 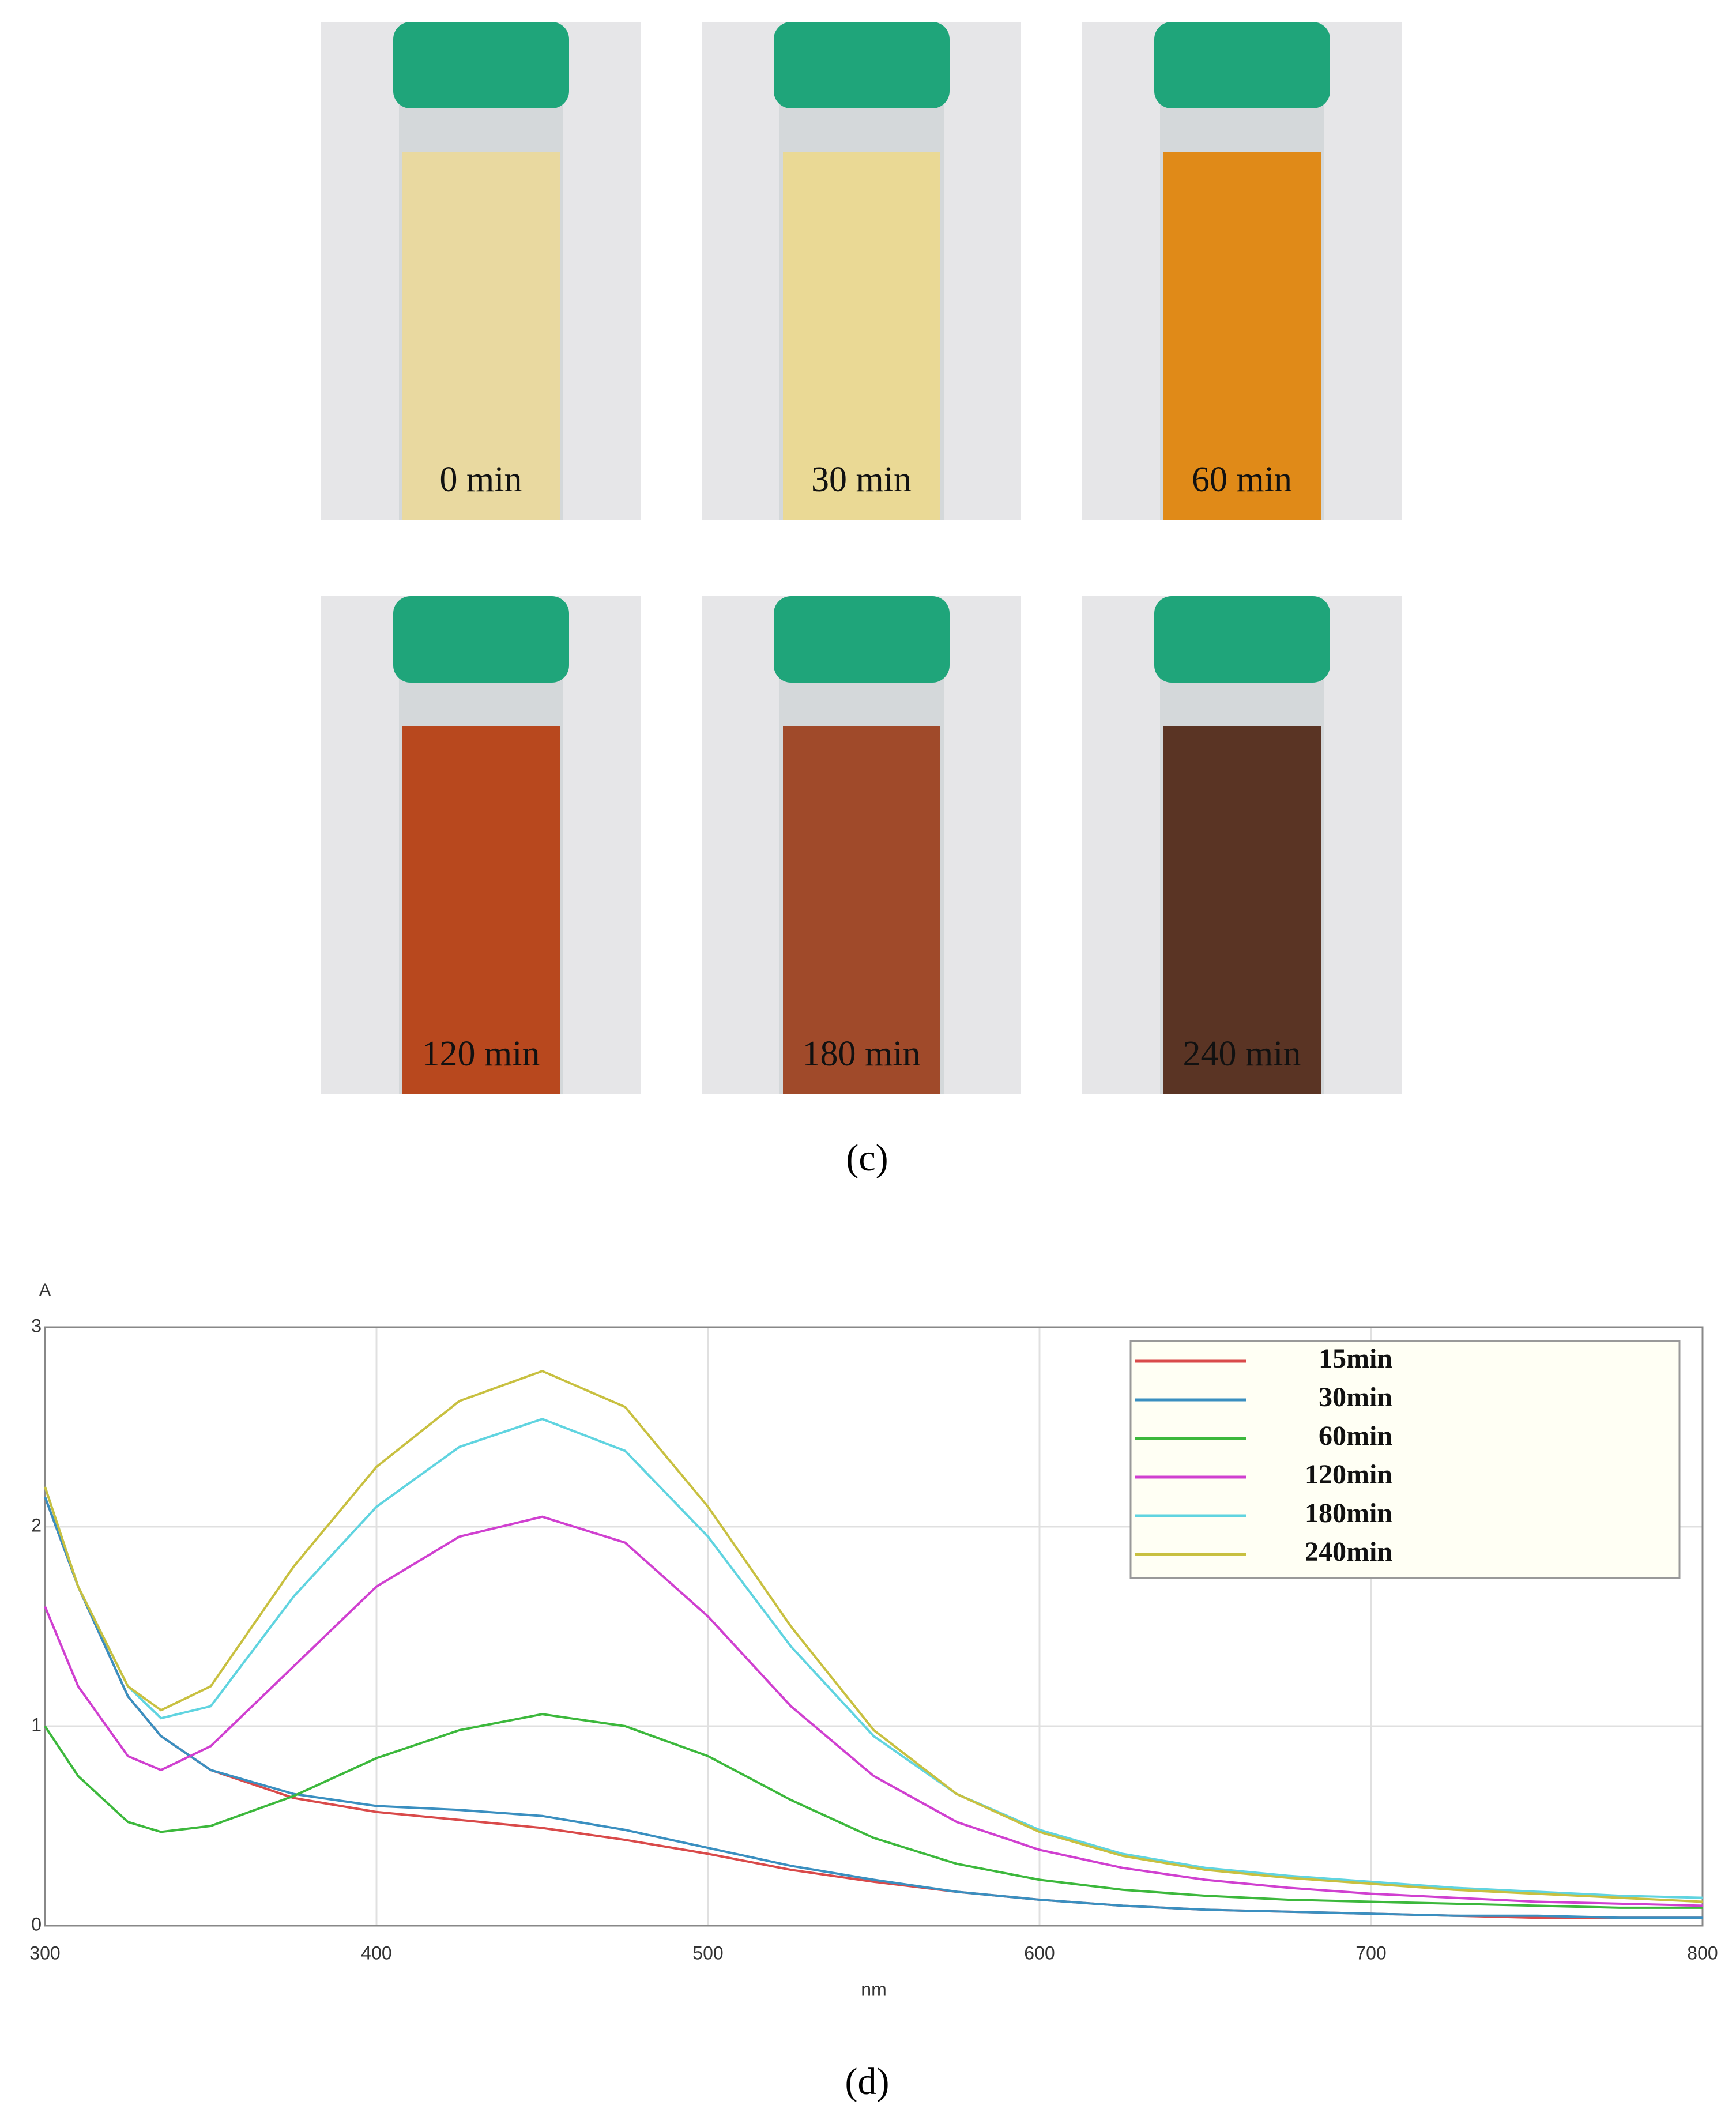 What do you see at coordinates (36, 1525) in the screenshot?
I see `y-tick-label: 2` at bounding box center [36, 1525].